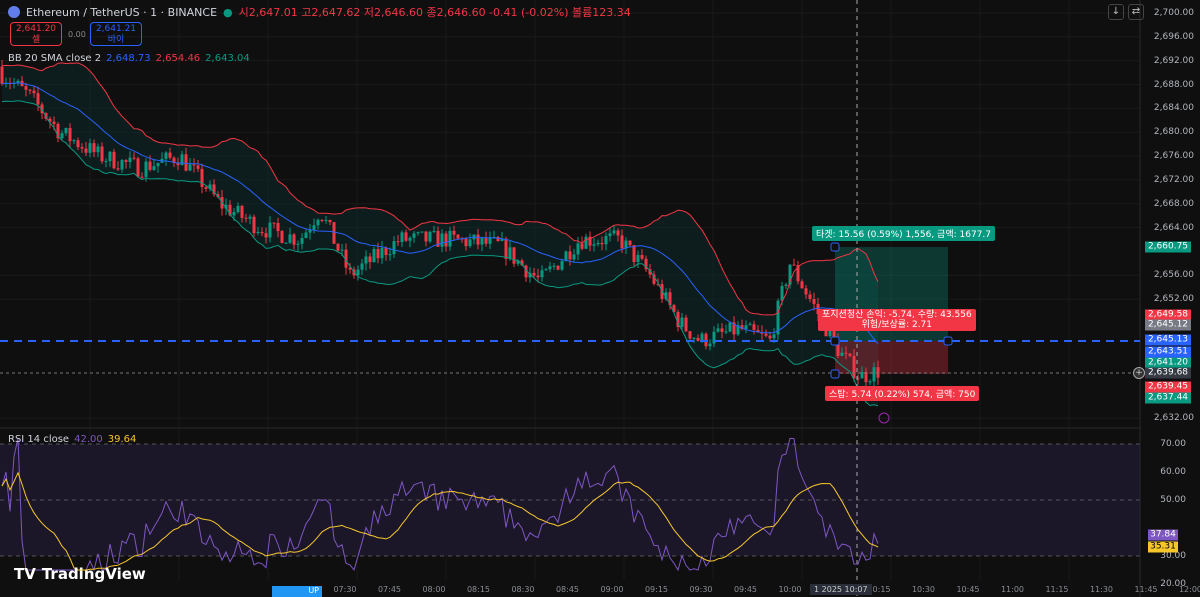 The height and width of the screenshot is (597, 1200). What do you see at coordinates (841, 589) in the screenshot?
I see `time-crosshair-label: 1 2025 10:07` at bounding box center [841, 589].